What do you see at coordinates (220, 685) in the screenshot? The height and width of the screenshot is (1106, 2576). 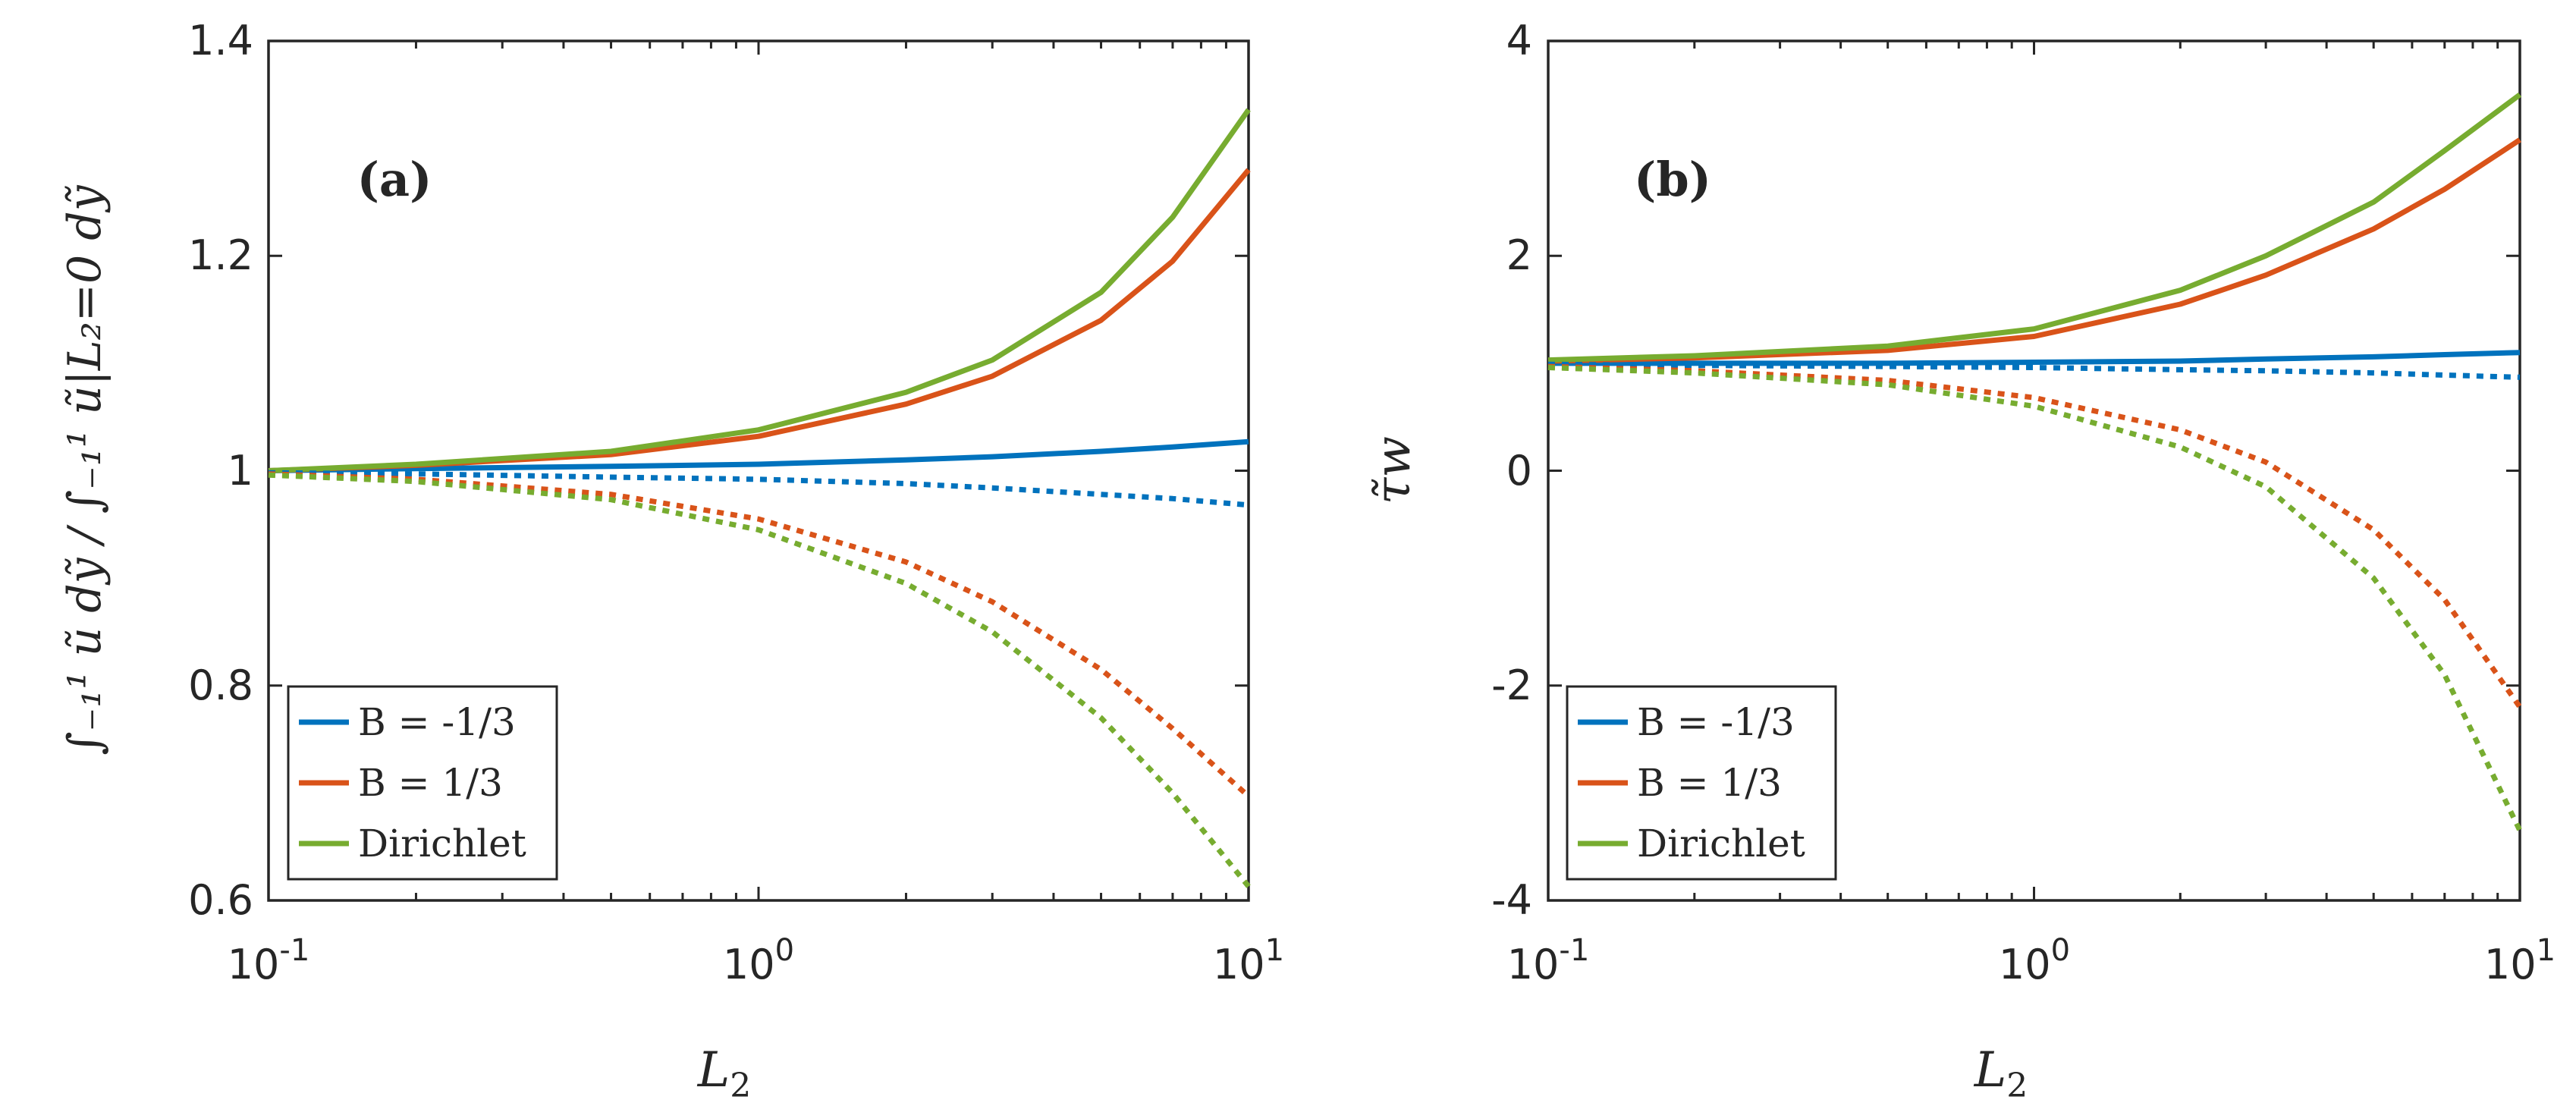 I see `panel-a-ytick-label: 0.8` at bounding box center [220, 685].